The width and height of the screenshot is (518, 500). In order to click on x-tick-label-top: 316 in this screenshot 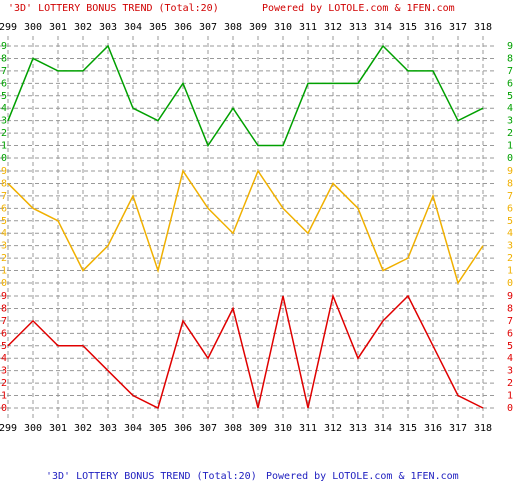, I will do `click(433, 27)`.